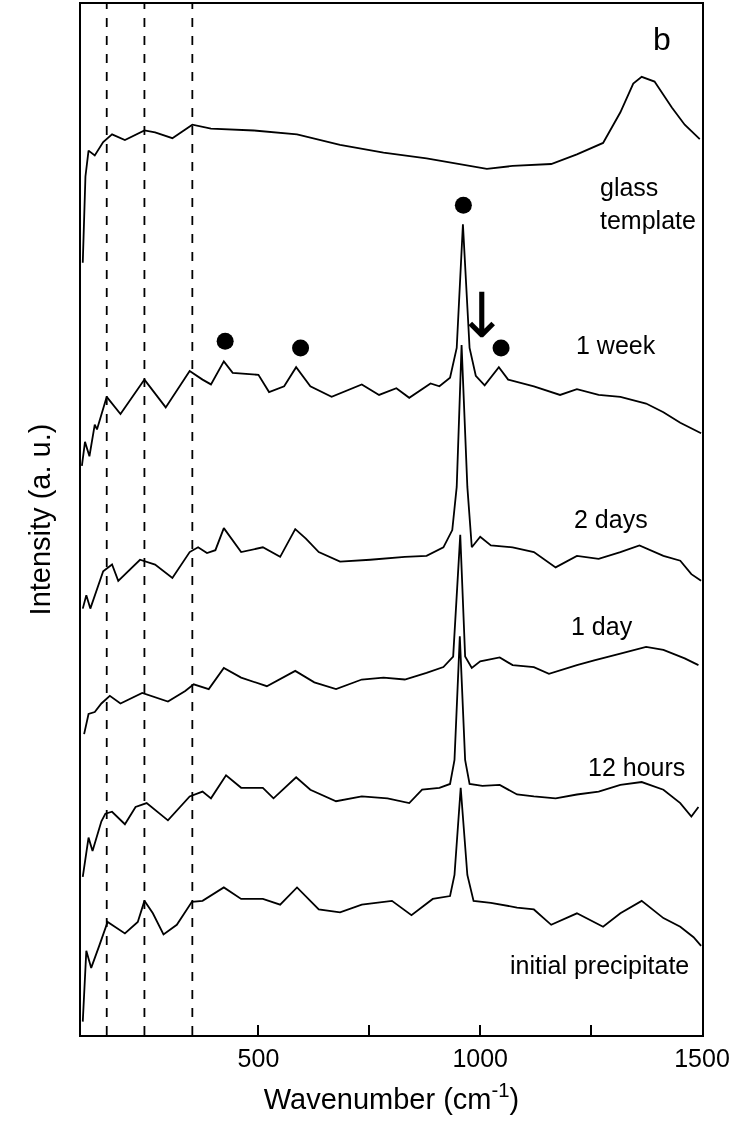 The height and width of the screenshot is (1146, 735). Describe the element at coordinates (648, 203) in the screenshot. I see `series-label: glass template` at that location.